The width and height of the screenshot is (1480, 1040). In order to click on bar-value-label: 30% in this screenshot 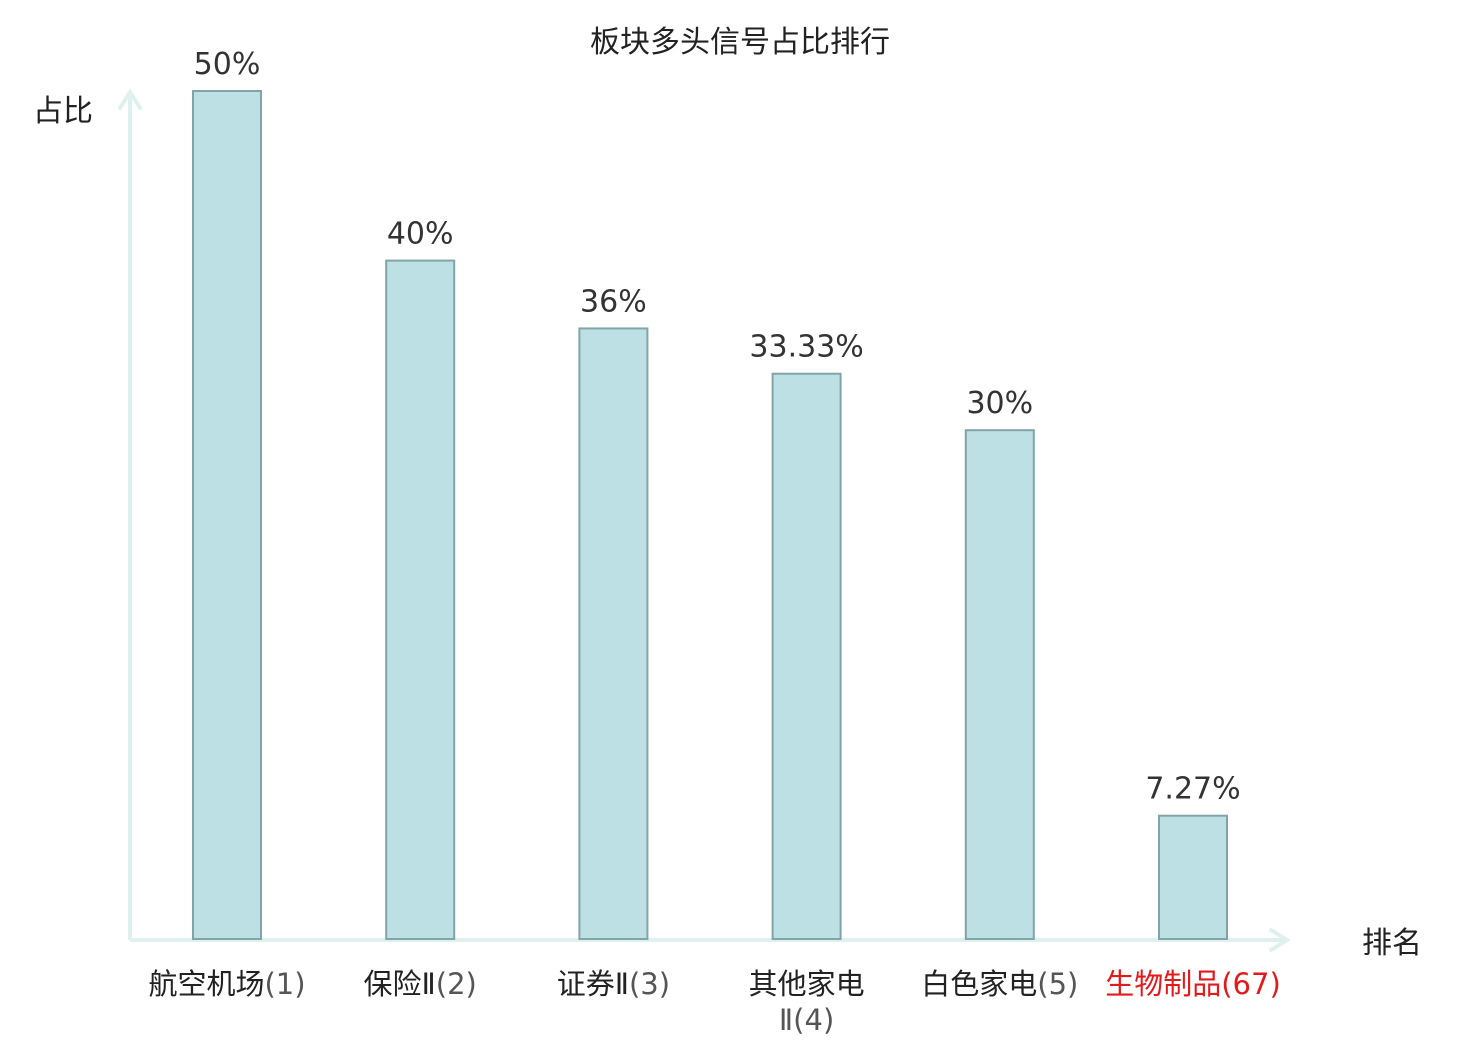, I will do `click(999, 403)`.